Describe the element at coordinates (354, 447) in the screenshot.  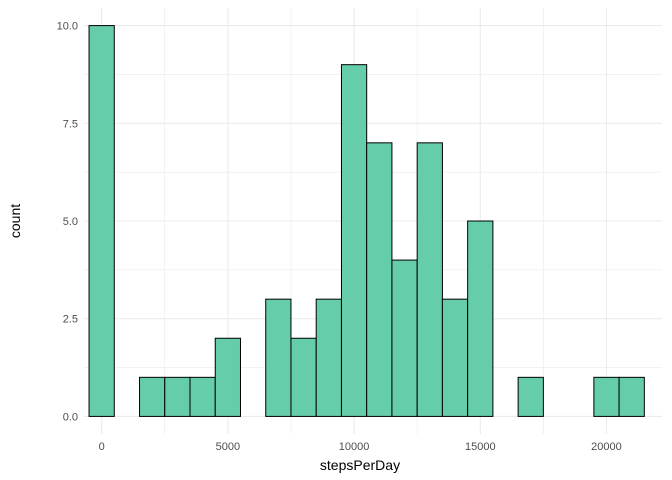
I see `x-tick-label: 10000` at that location.